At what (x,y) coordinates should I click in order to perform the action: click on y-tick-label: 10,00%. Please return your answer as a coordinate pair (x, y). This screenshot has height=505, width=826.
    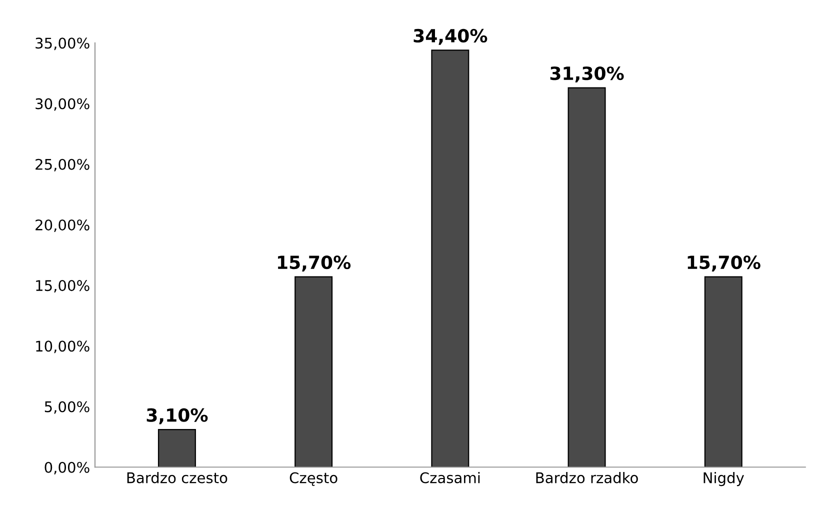
    Looking at the image, I should click on (63, 347).